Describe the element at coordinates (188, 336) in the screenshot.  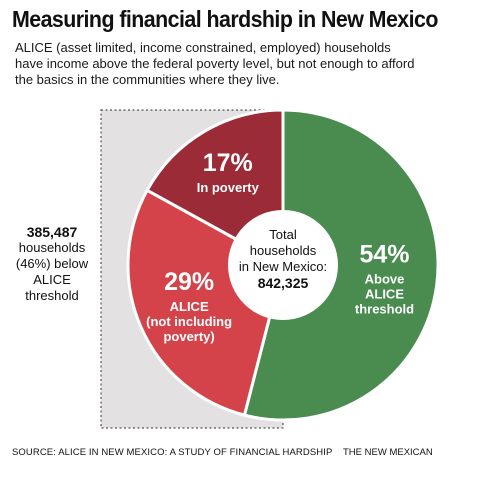
I see `slice-category-label: poverty)` at that location.